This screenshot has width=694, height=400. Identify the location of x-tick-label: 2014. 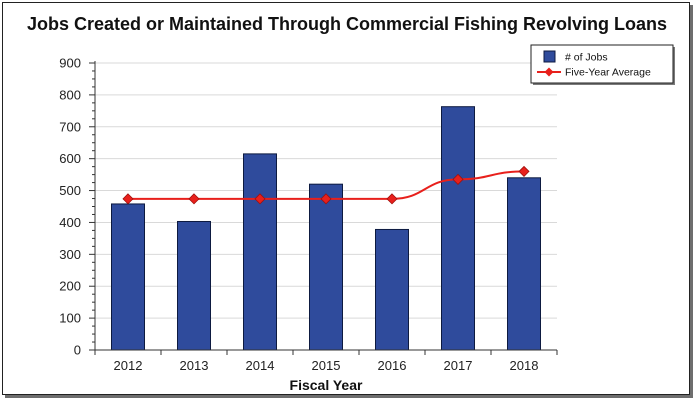
(260, 365).